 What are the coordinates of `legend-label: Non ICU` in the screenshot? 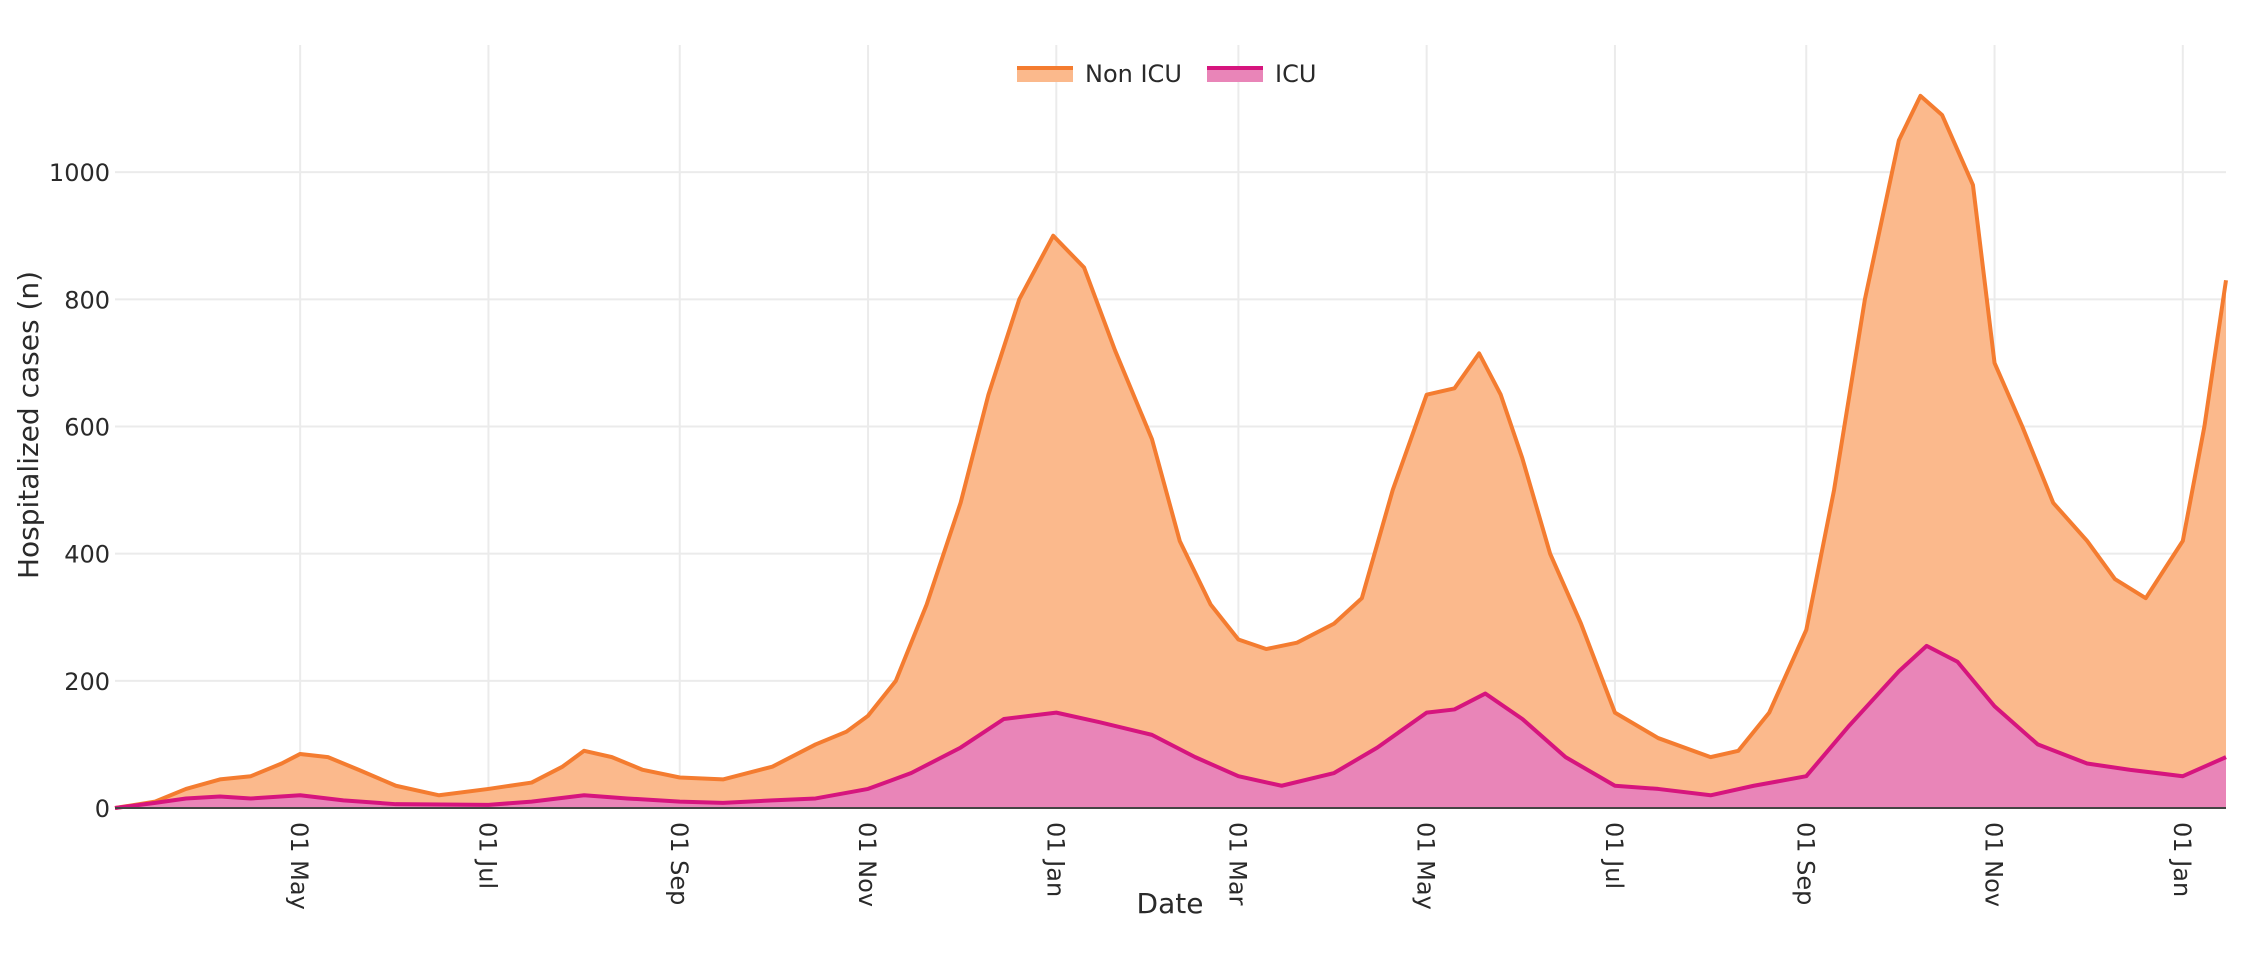 It's located at (1133, 74).